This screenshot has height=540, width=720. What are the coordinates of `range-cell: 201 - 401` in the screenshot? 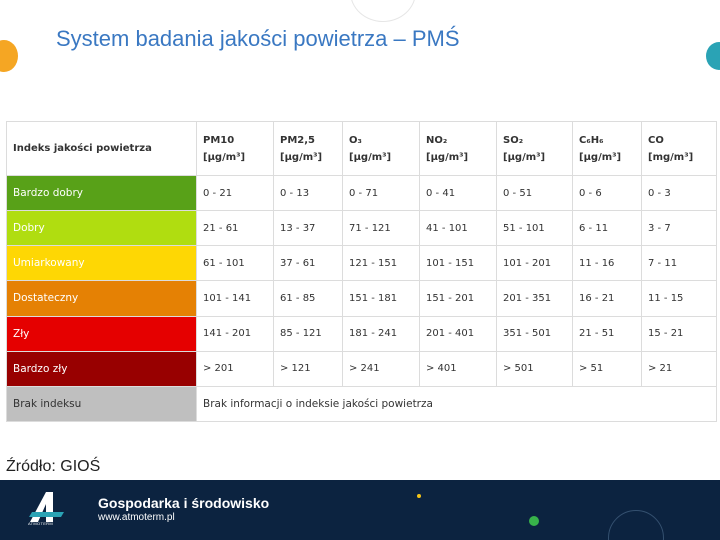 It's located at (458, 333).